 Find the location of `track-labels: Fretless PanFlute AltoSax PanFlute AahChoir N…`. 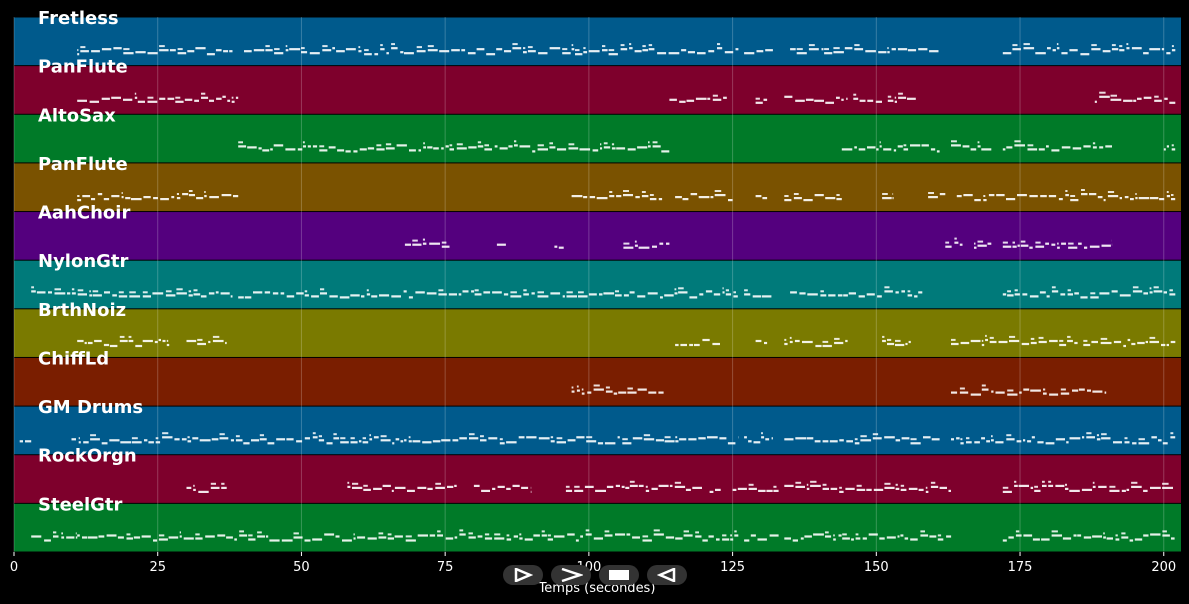

track-labels: Fretless PanFlute AltoSax PanFlute AahChoir N… is located at coordinates (90, 261).